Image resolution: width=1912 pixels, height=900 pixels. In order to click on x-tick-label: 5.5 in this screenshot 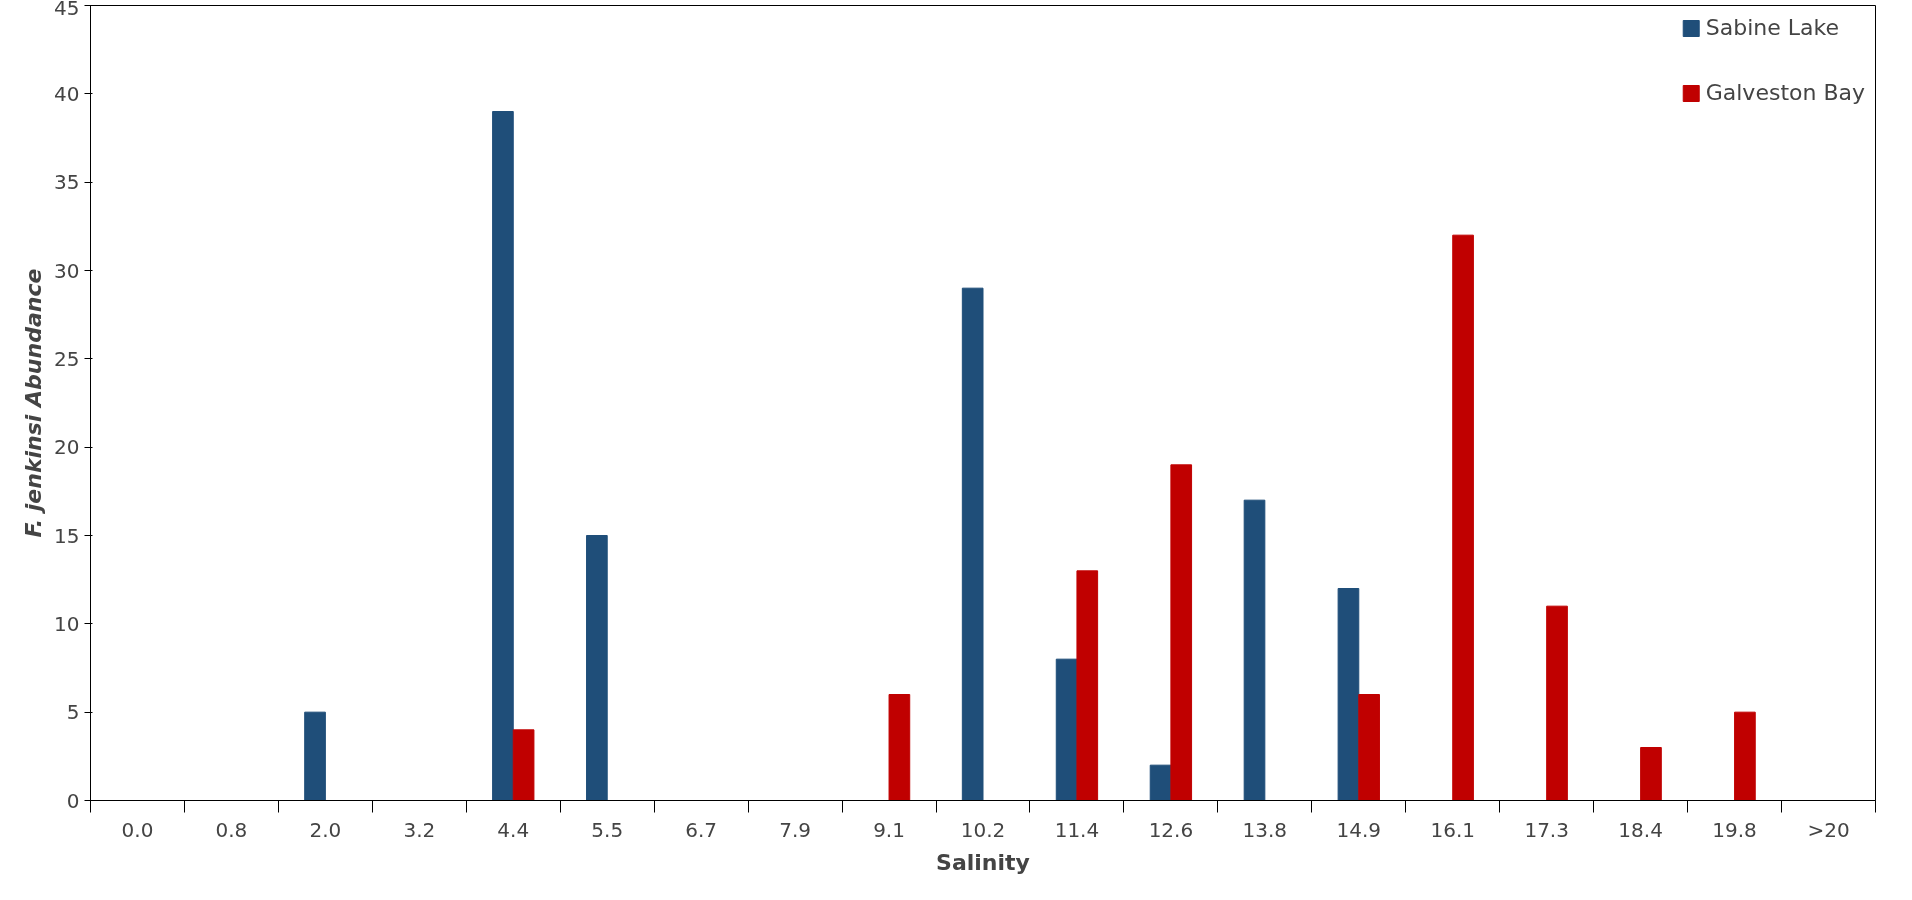, I will do `click(607, 829)`.